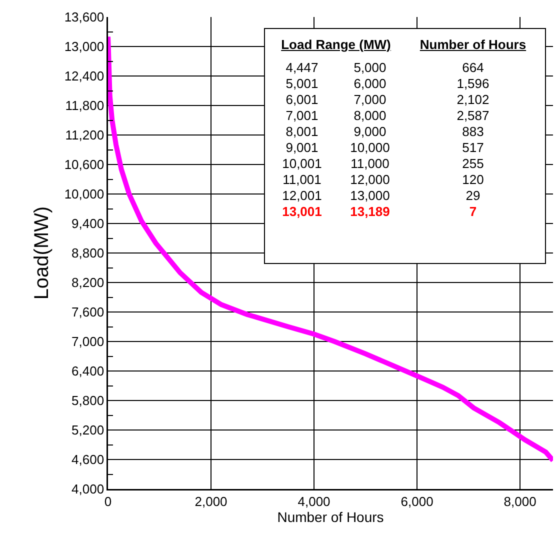  What do you see at coordinates (84, 76) in the screenshot?
I see `y-tick-label: 12,400` at bounding box center [84, 76].